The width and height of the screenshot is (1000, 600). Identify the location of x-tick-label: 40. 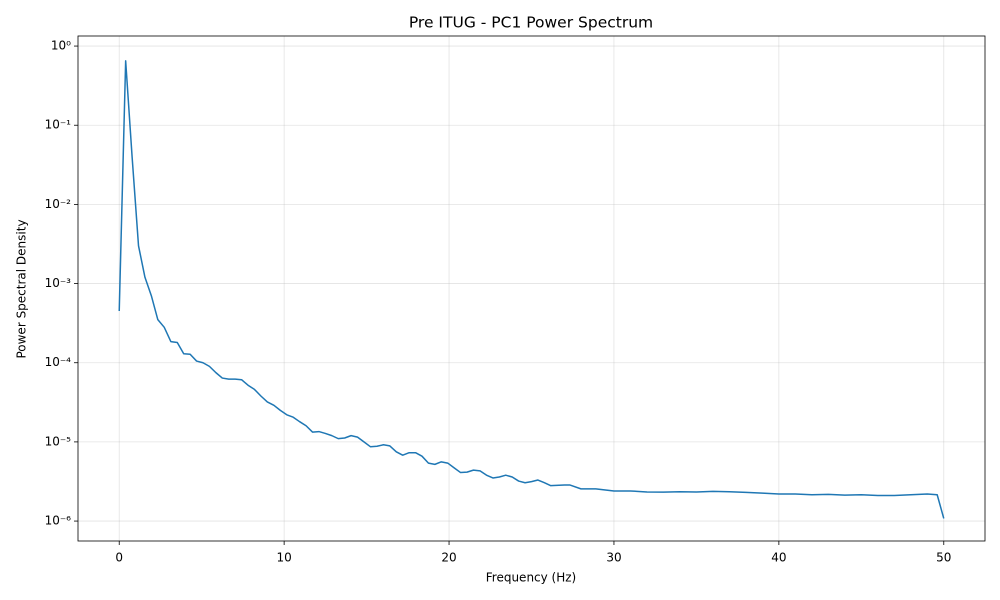
(778, 558).